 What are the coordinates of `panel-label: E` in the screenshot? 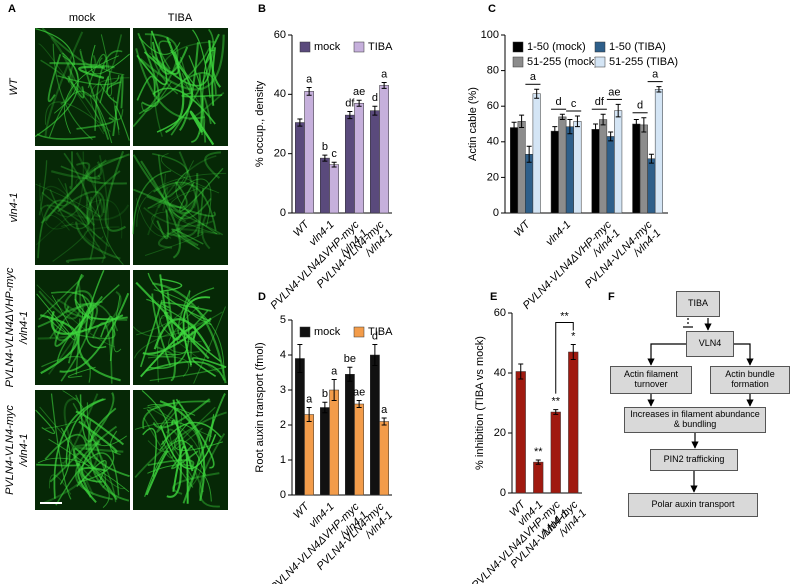 It's located at (493, 297).